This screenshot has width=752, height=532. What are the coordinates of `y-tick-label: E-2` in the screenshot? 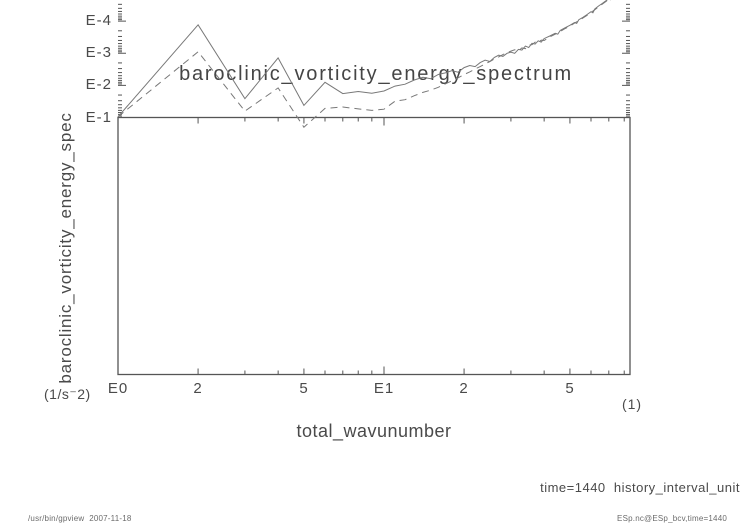 It's located at (98, 84).